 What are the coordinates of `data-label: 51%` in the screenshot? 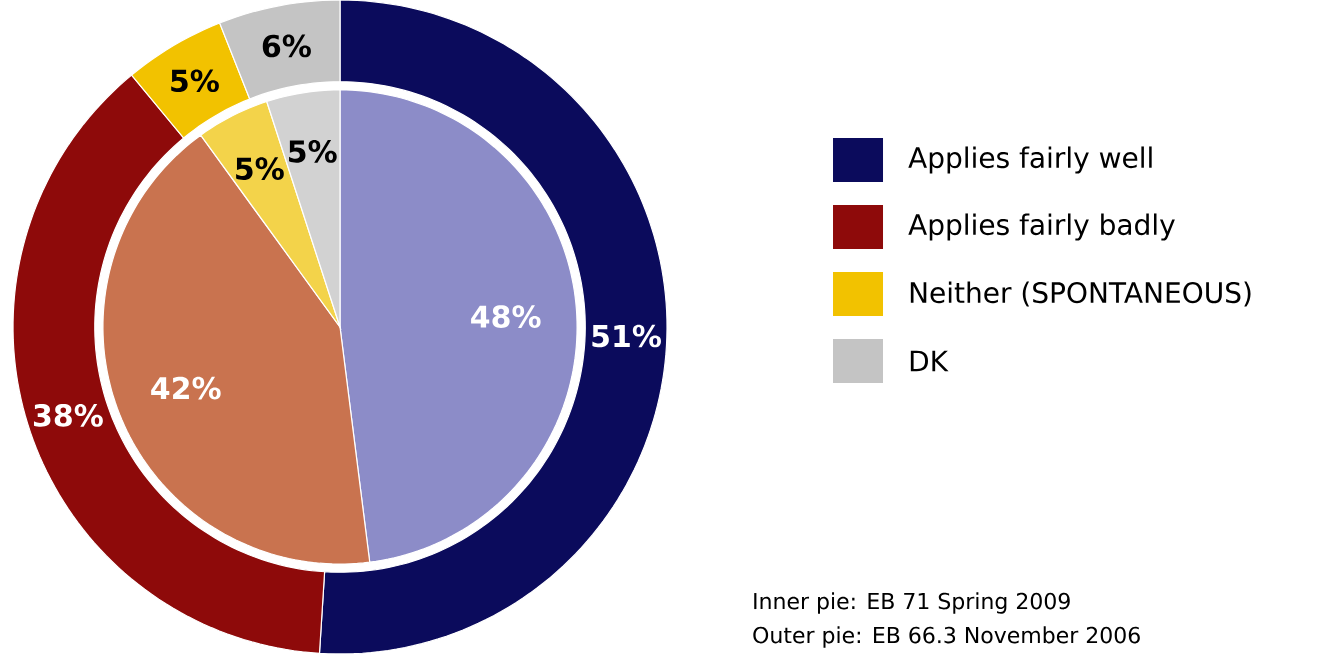 It's located at (626, 336).